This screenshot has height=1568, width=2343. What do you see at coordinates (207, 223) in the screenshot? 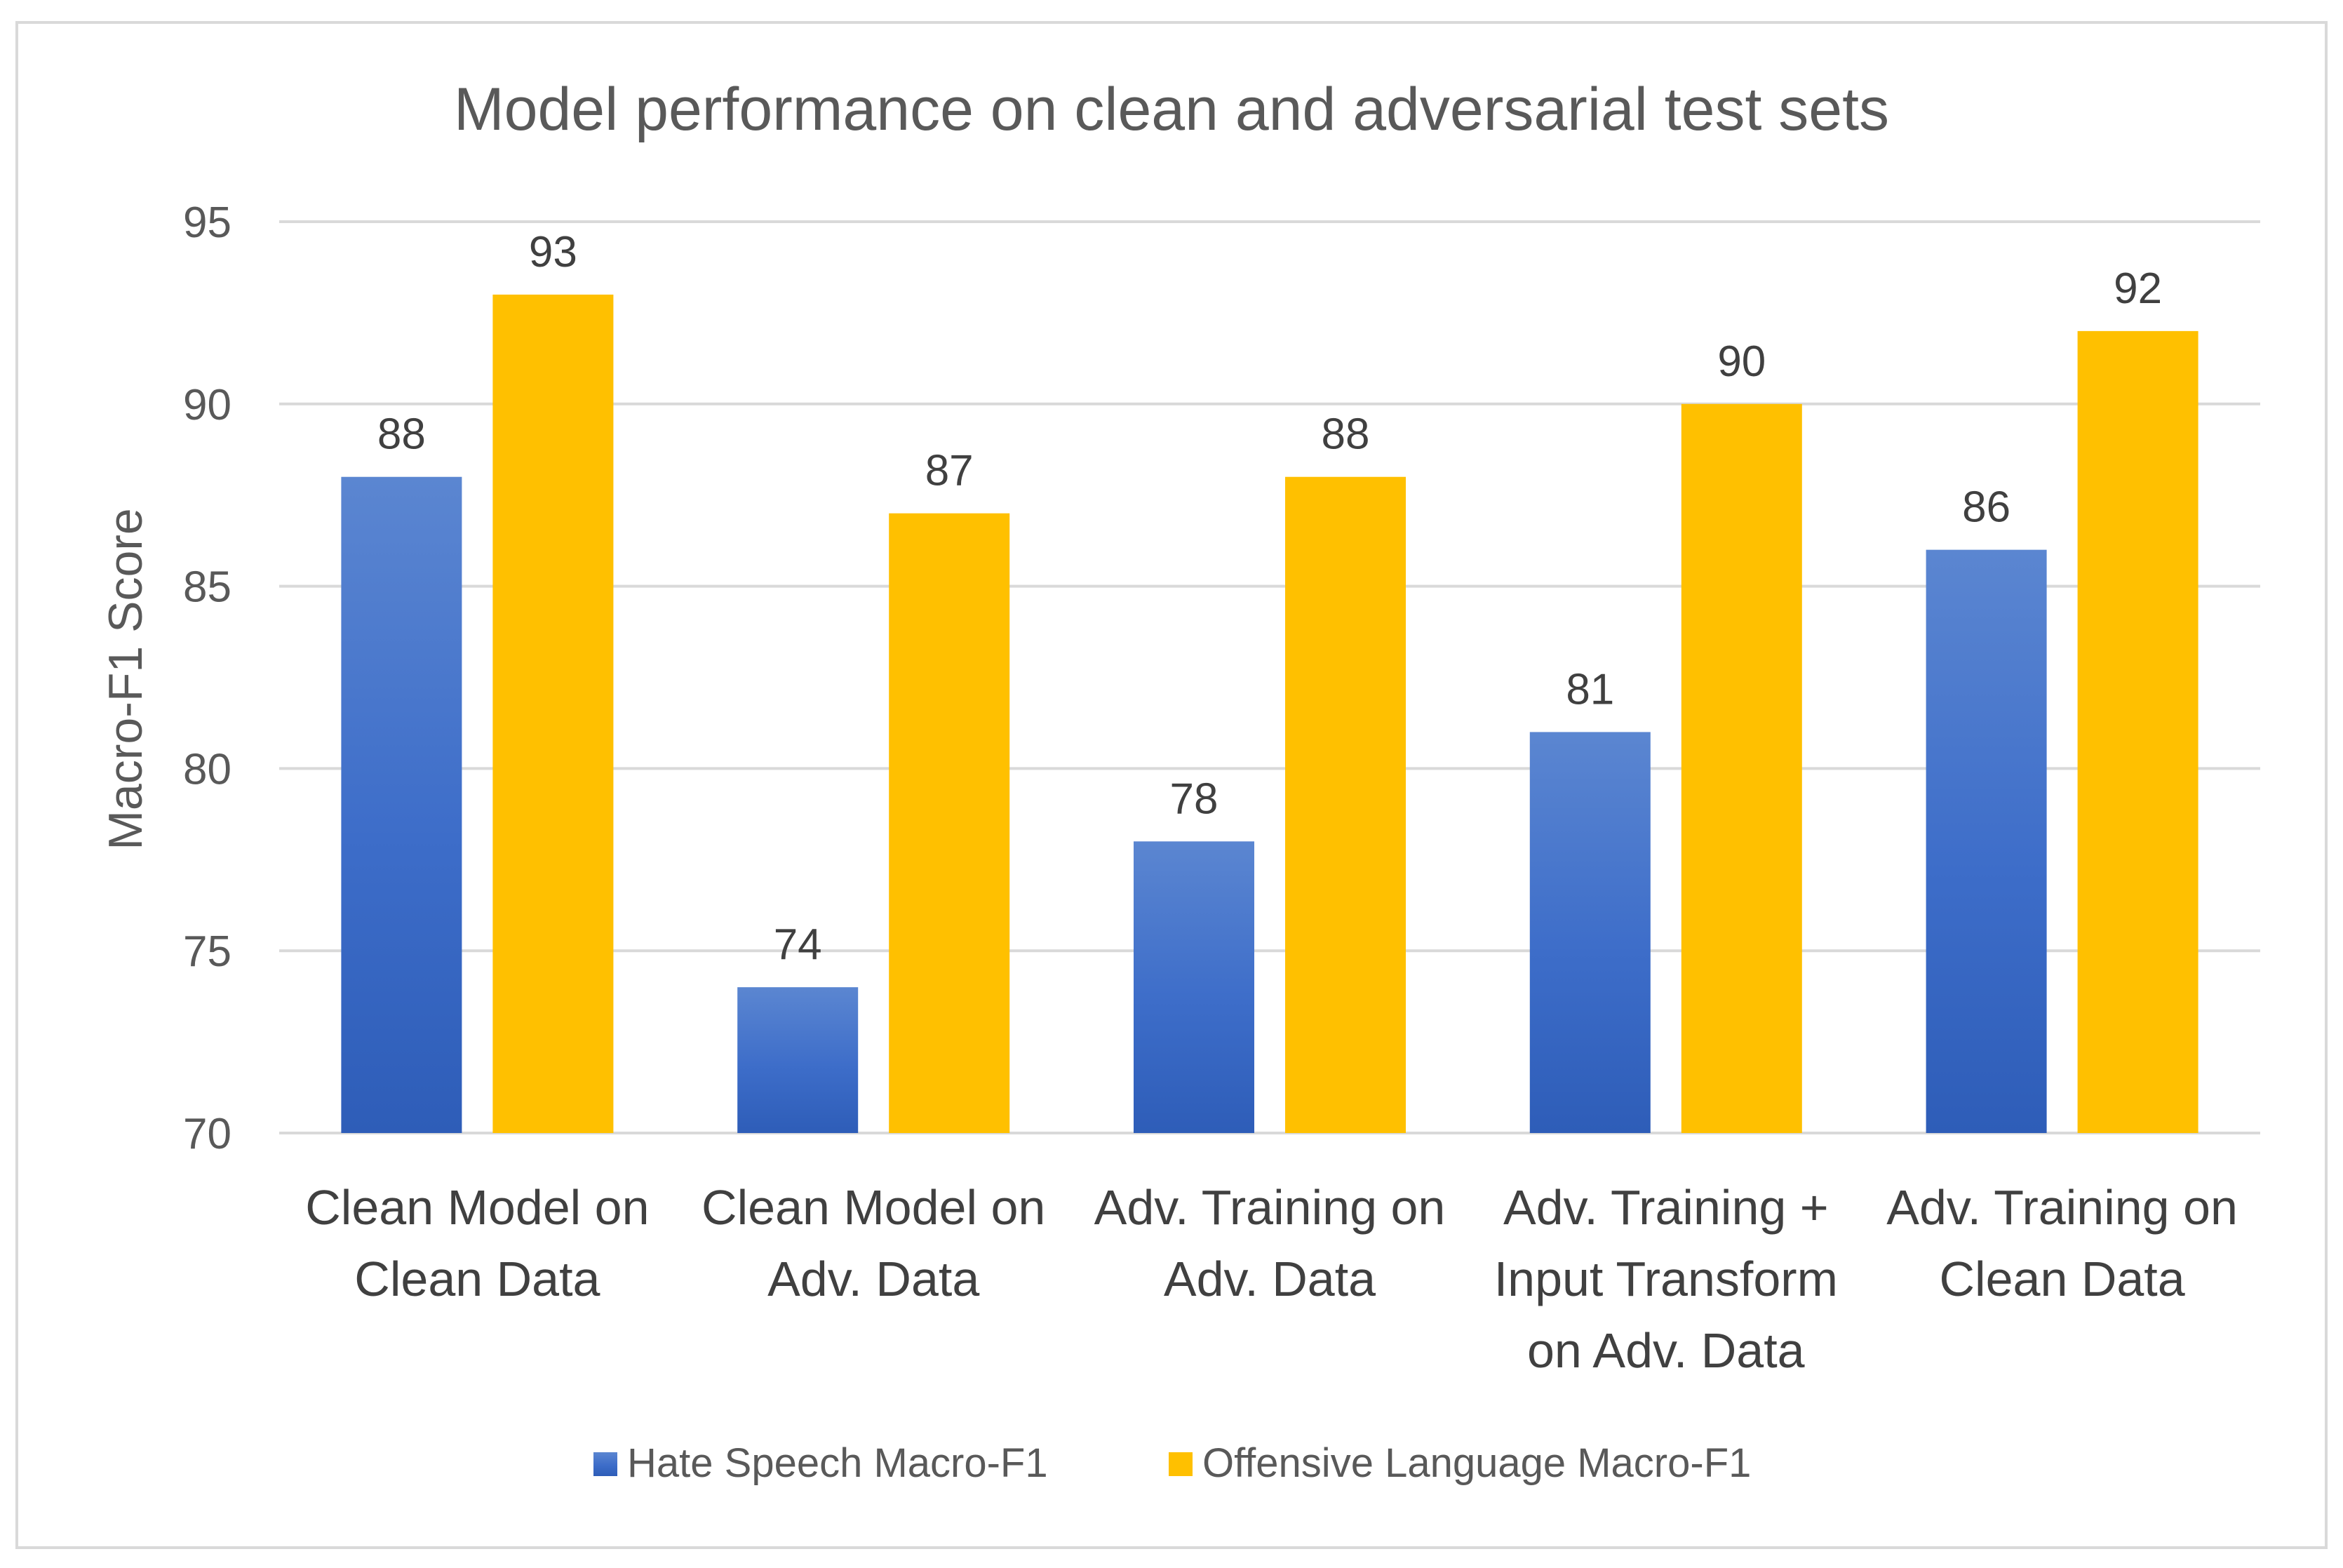
I see `y-tick-label: 95` at bounding box center [207, 223].